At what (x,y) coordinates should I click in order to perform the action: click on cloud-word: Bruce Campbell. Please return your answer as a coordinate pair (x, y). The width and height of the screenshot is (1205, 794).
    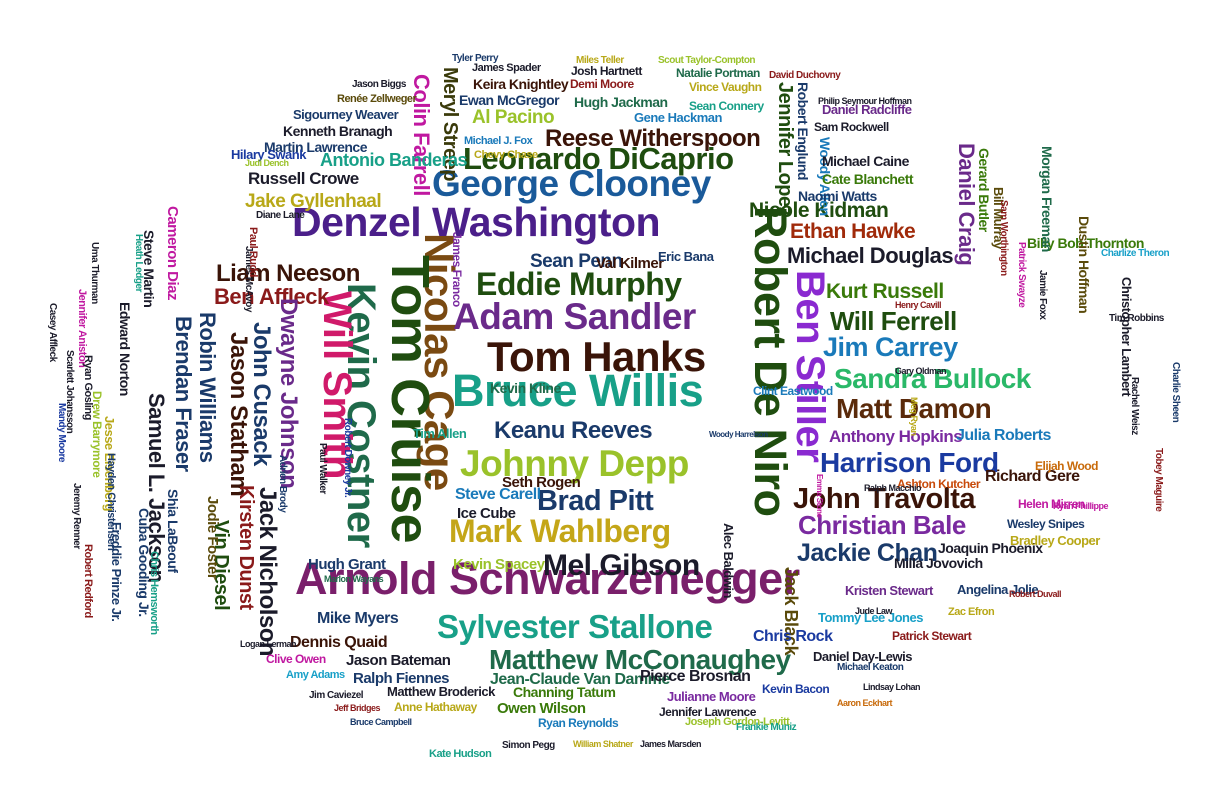
    Looking at the image, I should click on (381, 722).